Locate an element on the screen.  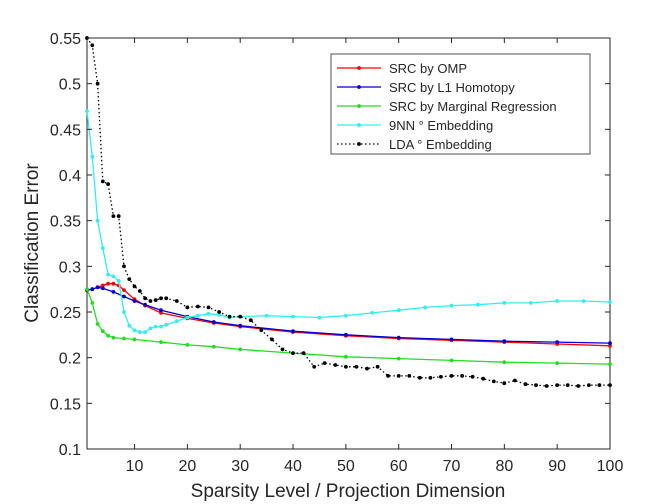
legend-item: 9NN ° Embedding is located at coordinates (415, 125).